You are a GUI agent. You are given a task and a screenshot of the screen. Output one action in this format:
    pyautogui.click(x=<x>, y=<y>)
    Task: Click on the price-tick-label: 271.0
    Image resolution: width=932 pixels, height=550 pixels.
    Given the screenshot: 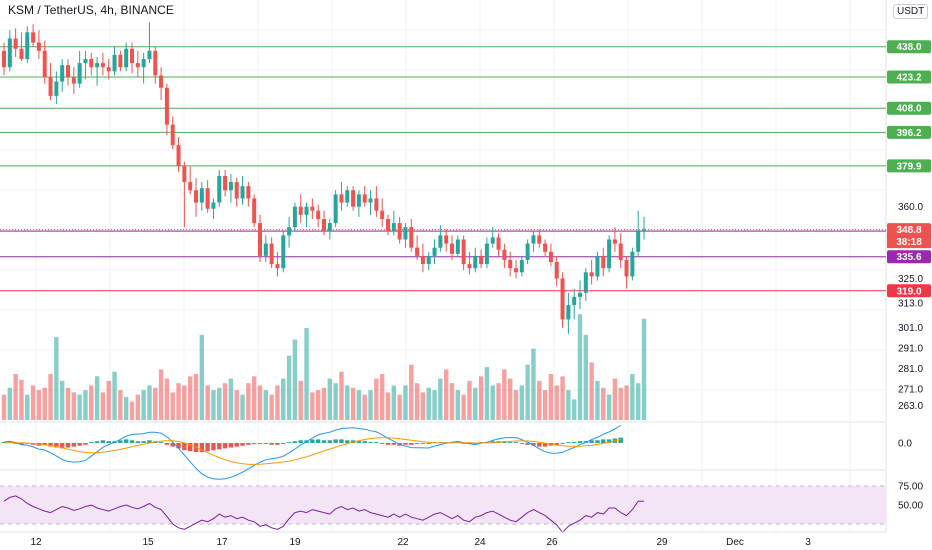 What is the action you would take?
    pyautogui.click(x=910, y=390)
    